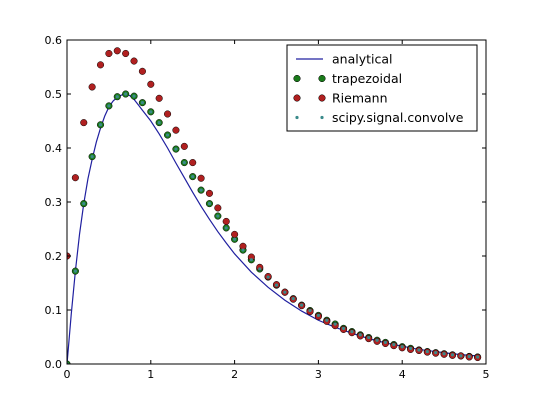 This screenshot has width=540, height=405. I want to click on x-tick-label: 1, so click(150, 374).